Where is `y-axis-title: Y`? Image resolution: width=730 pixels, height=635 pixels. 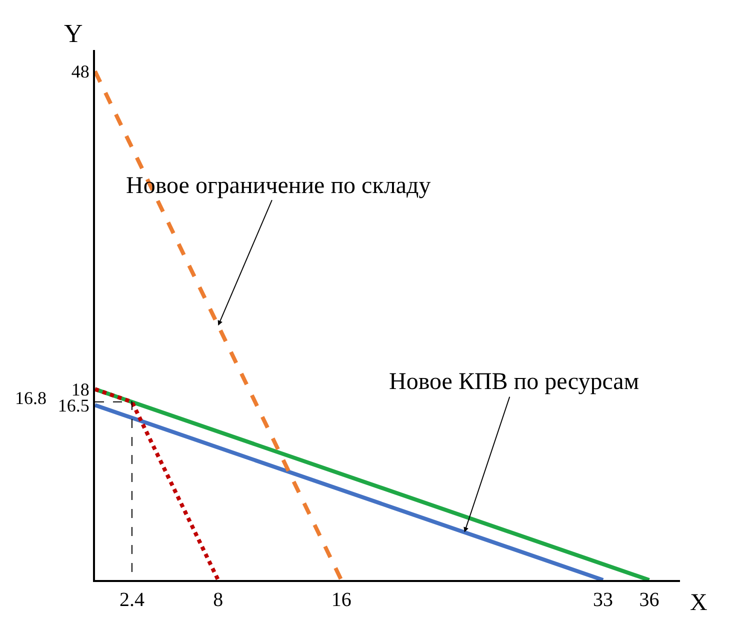
y-axis-title: Y is located at coordinates (73, 33).